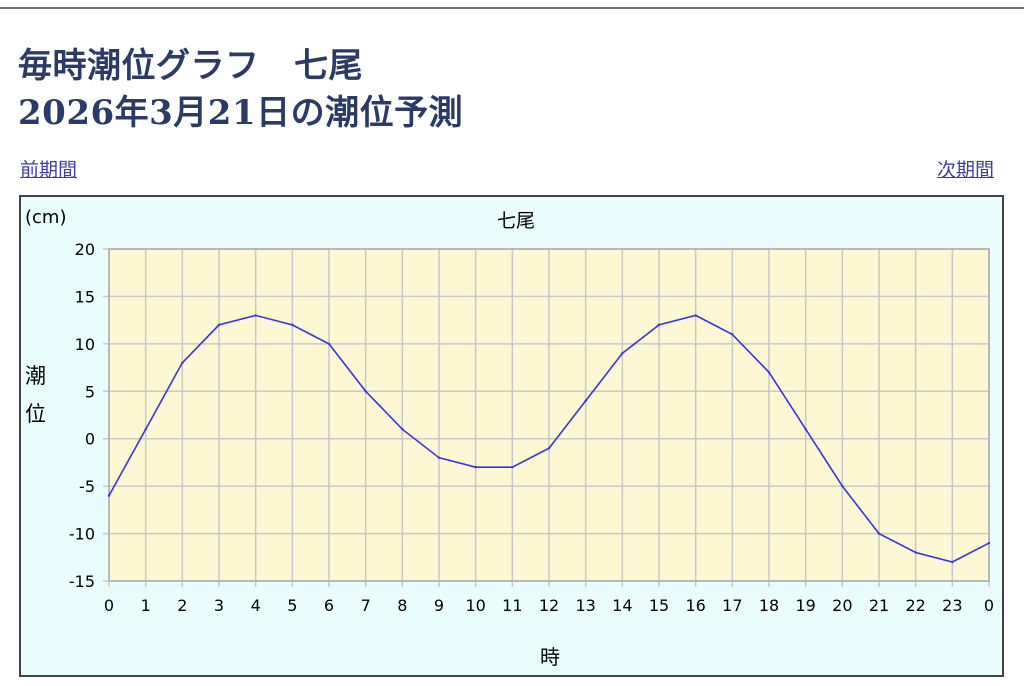  Describe the element at coordinates (879, 605) in the screenshot. I see `x-tick-label: 21` at that location.